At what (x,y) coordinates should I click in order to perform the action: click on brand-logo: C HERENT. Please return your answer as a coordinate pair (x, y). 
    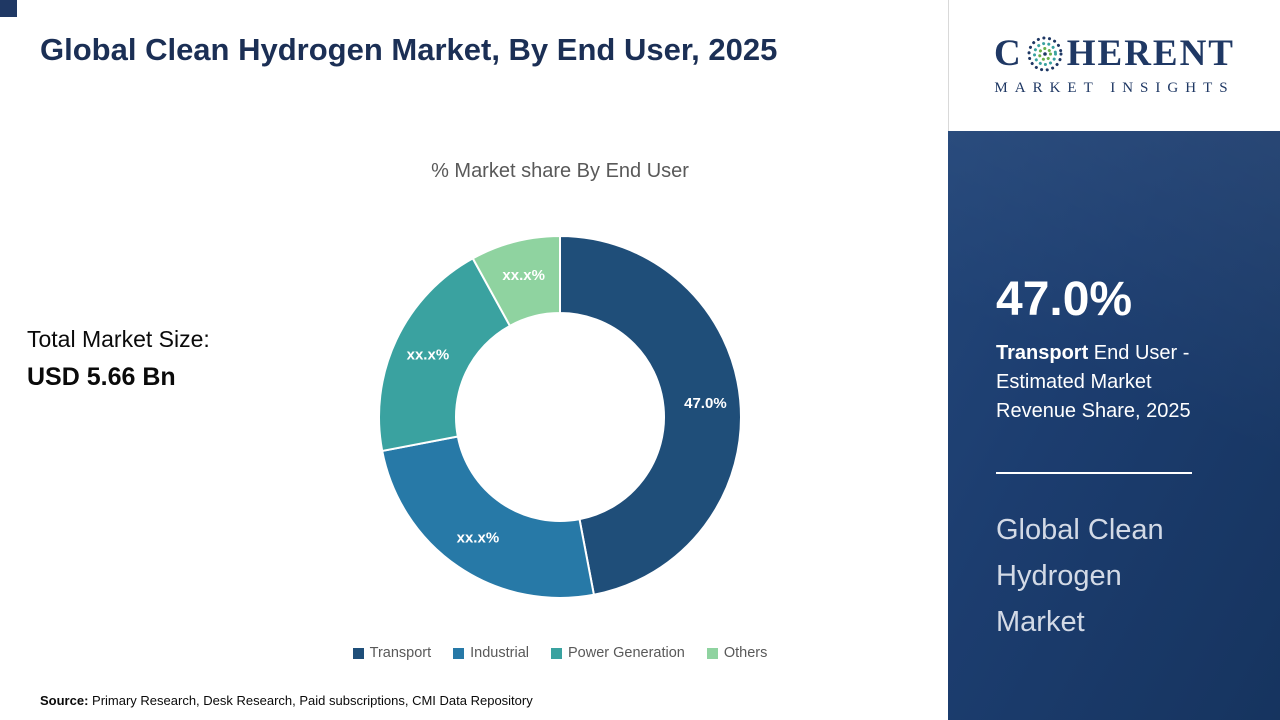
    Looking at the image, I should click on (1114, 54).